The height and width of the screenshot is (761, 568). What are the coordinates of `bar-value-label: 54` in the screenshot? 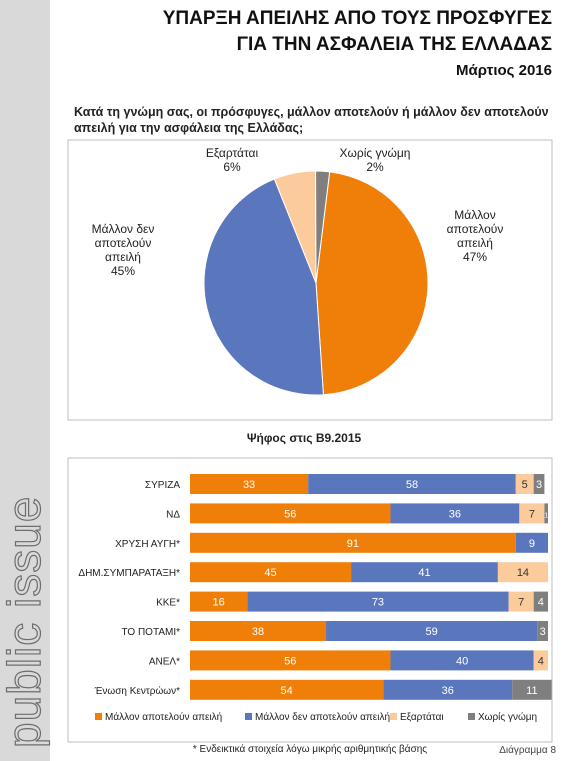 It's located at (287, 691).